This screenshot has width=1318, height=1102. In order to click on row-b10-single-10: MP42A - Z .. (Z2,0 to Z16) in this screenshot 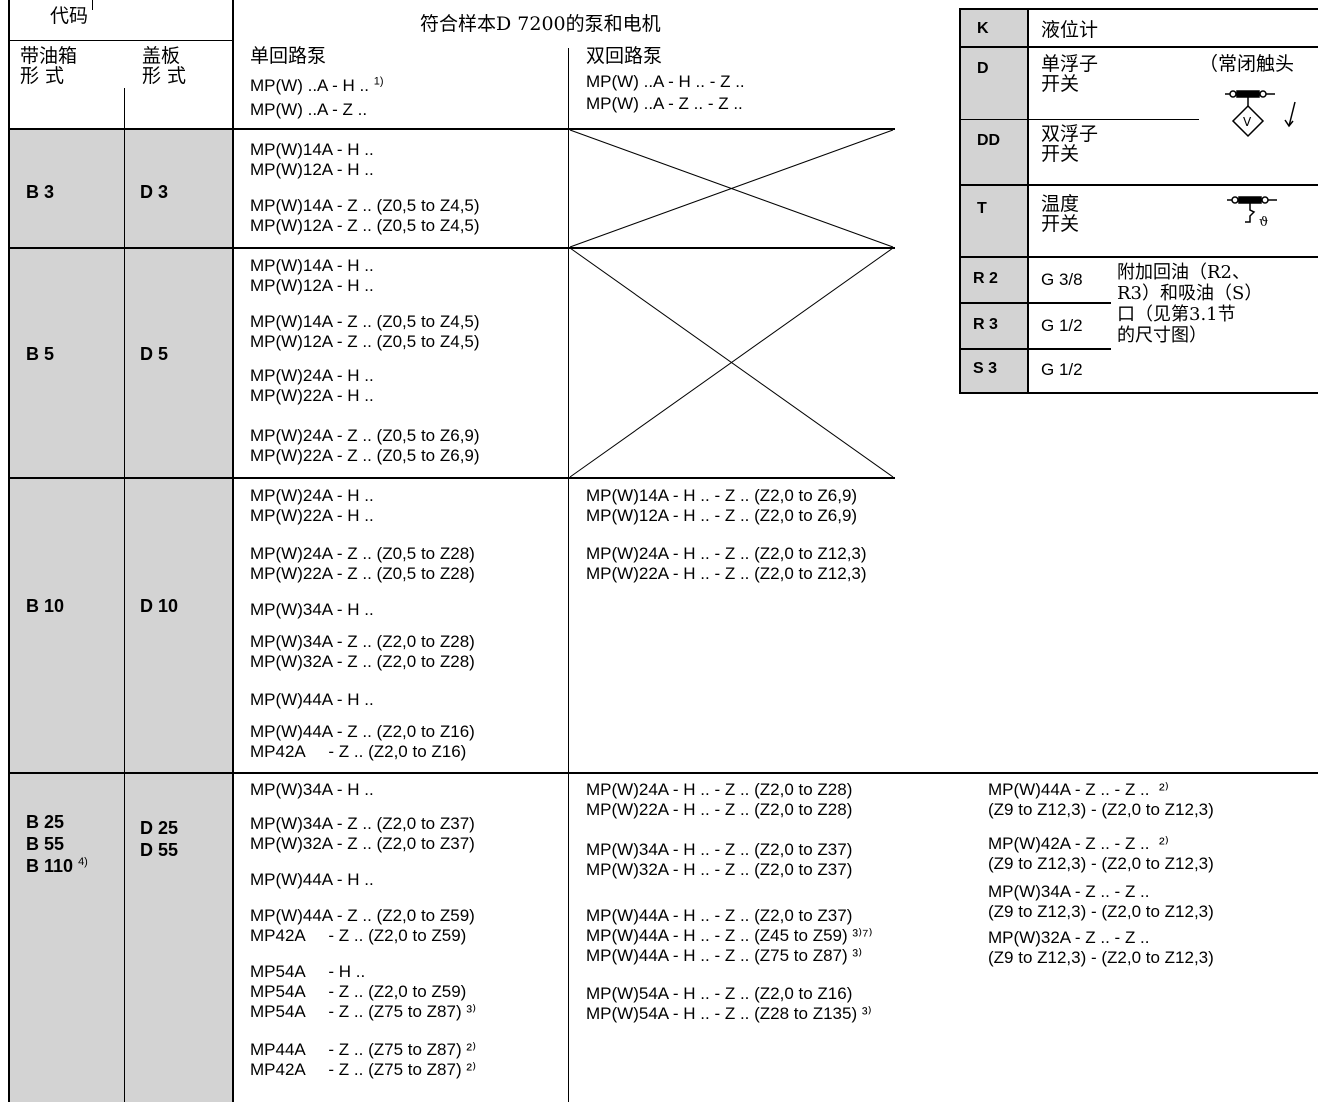, I will do `click(358, 751)`.